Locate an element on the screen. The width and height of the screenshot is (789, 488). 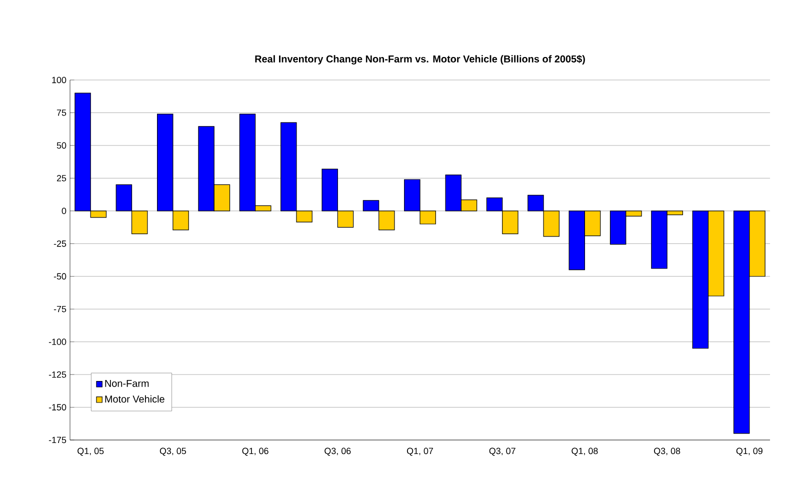
y-tick-label: 25 is located at coordinates (61, 178).